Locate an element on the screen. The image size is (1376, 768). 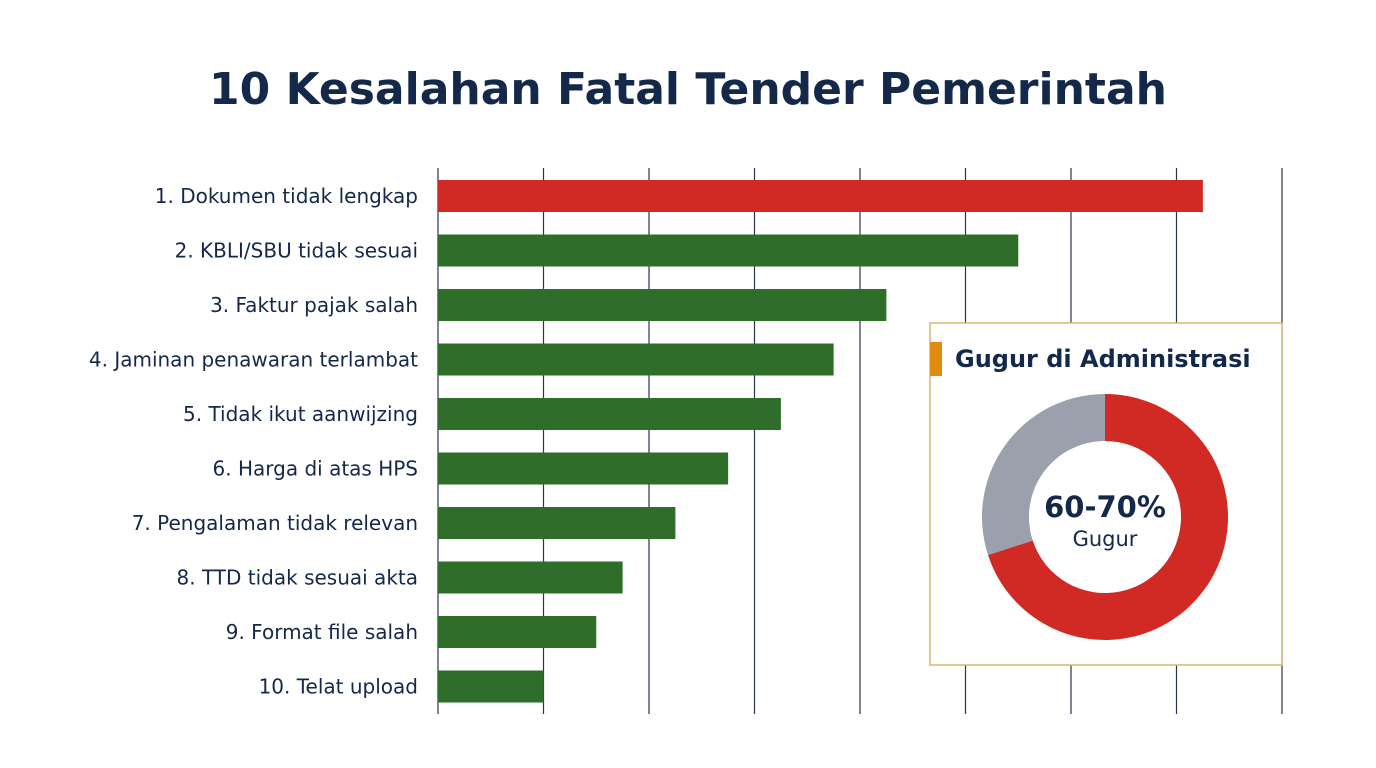
inset-accent-marker is located at coordinates (936, 359).